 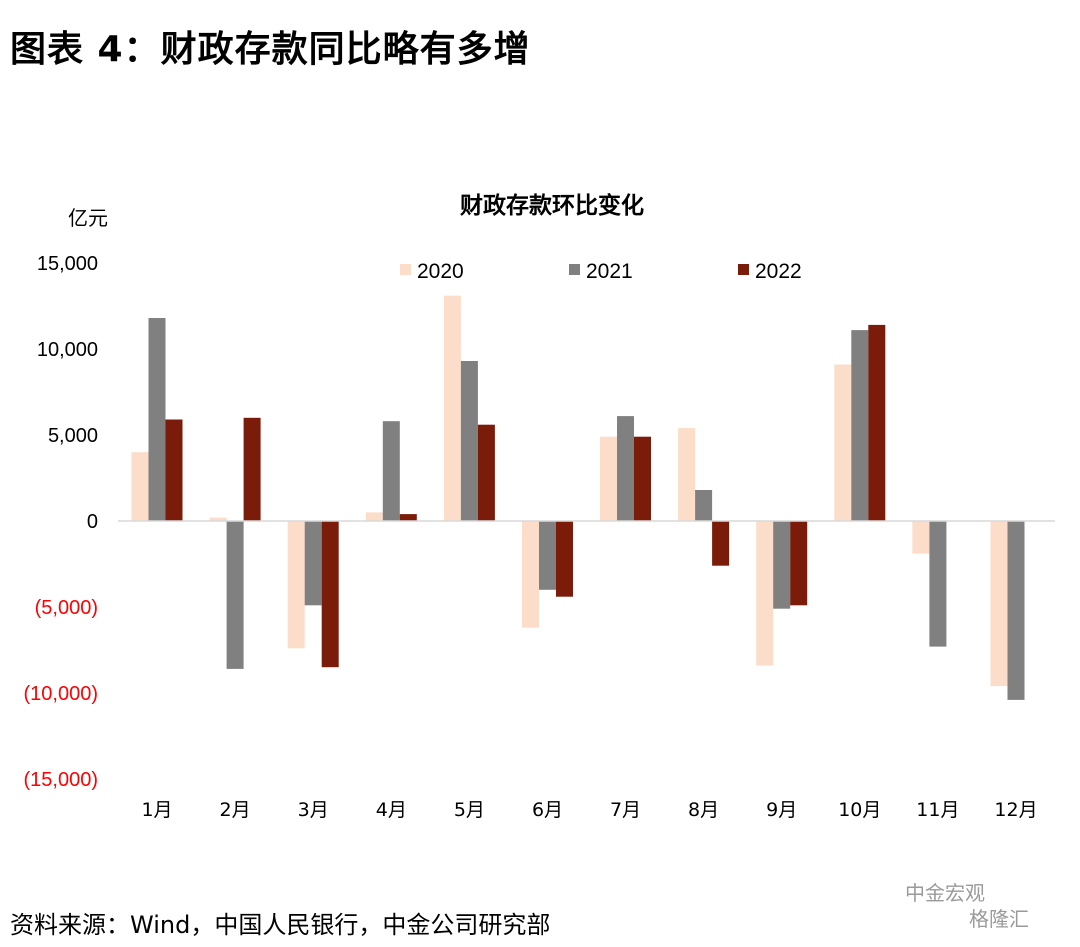 I want to click on y-tick-label: (5,000), so click(x=66, y=608).